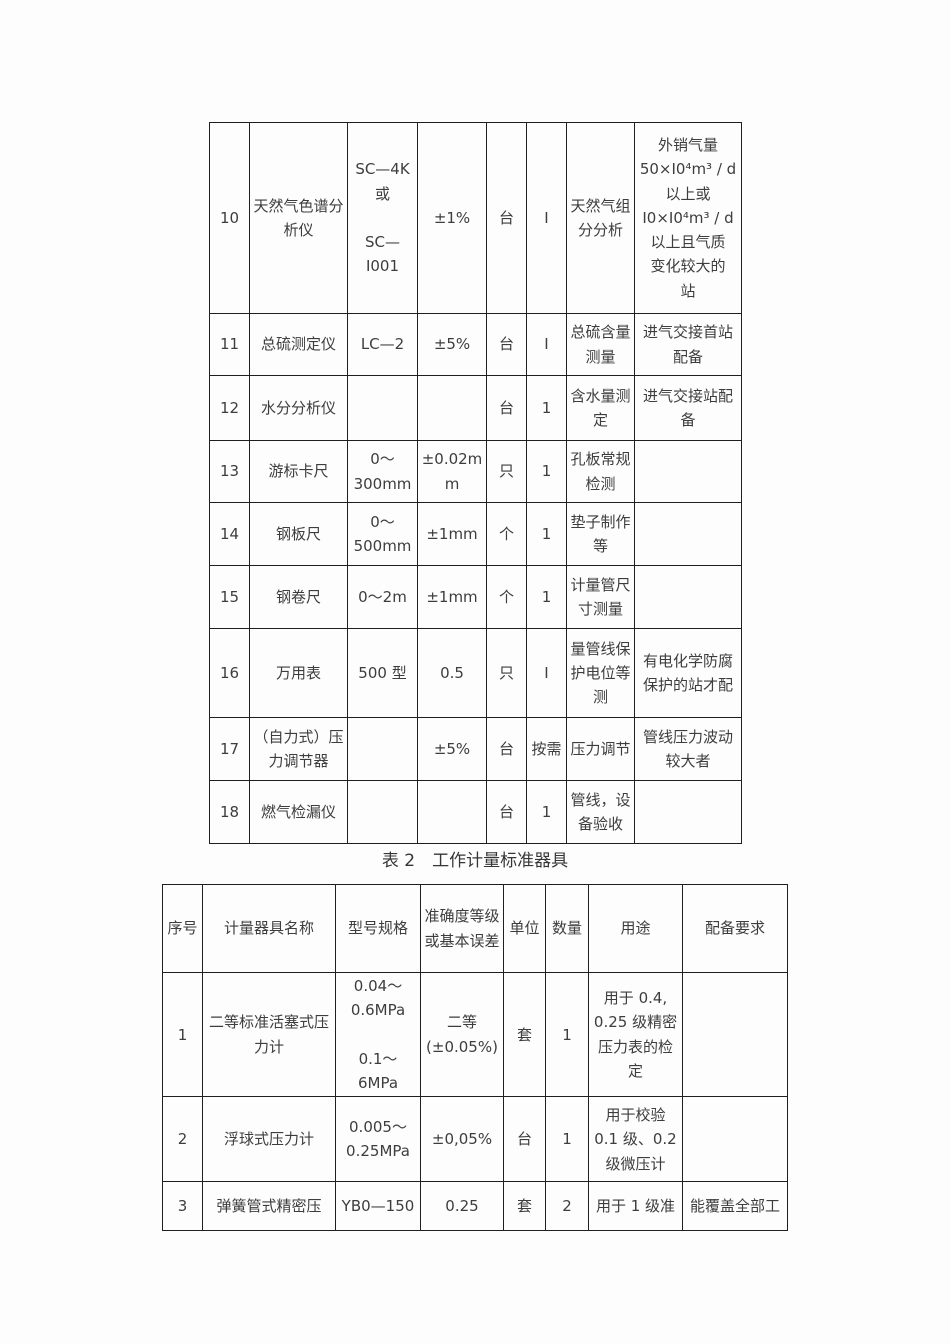 The image size is (950, 1344). I want to click on cell-serial-number: 10, so click(229, 218).